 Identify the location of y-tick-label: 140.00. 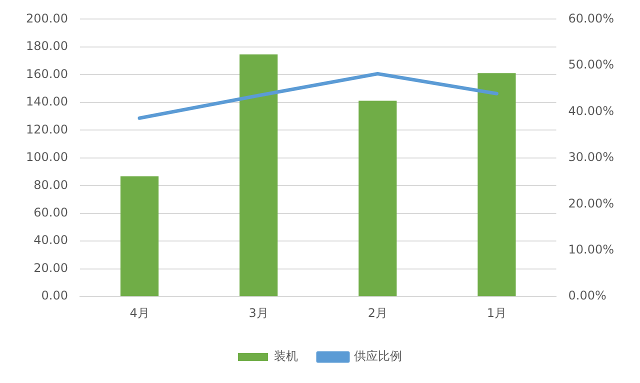
(47, 101).